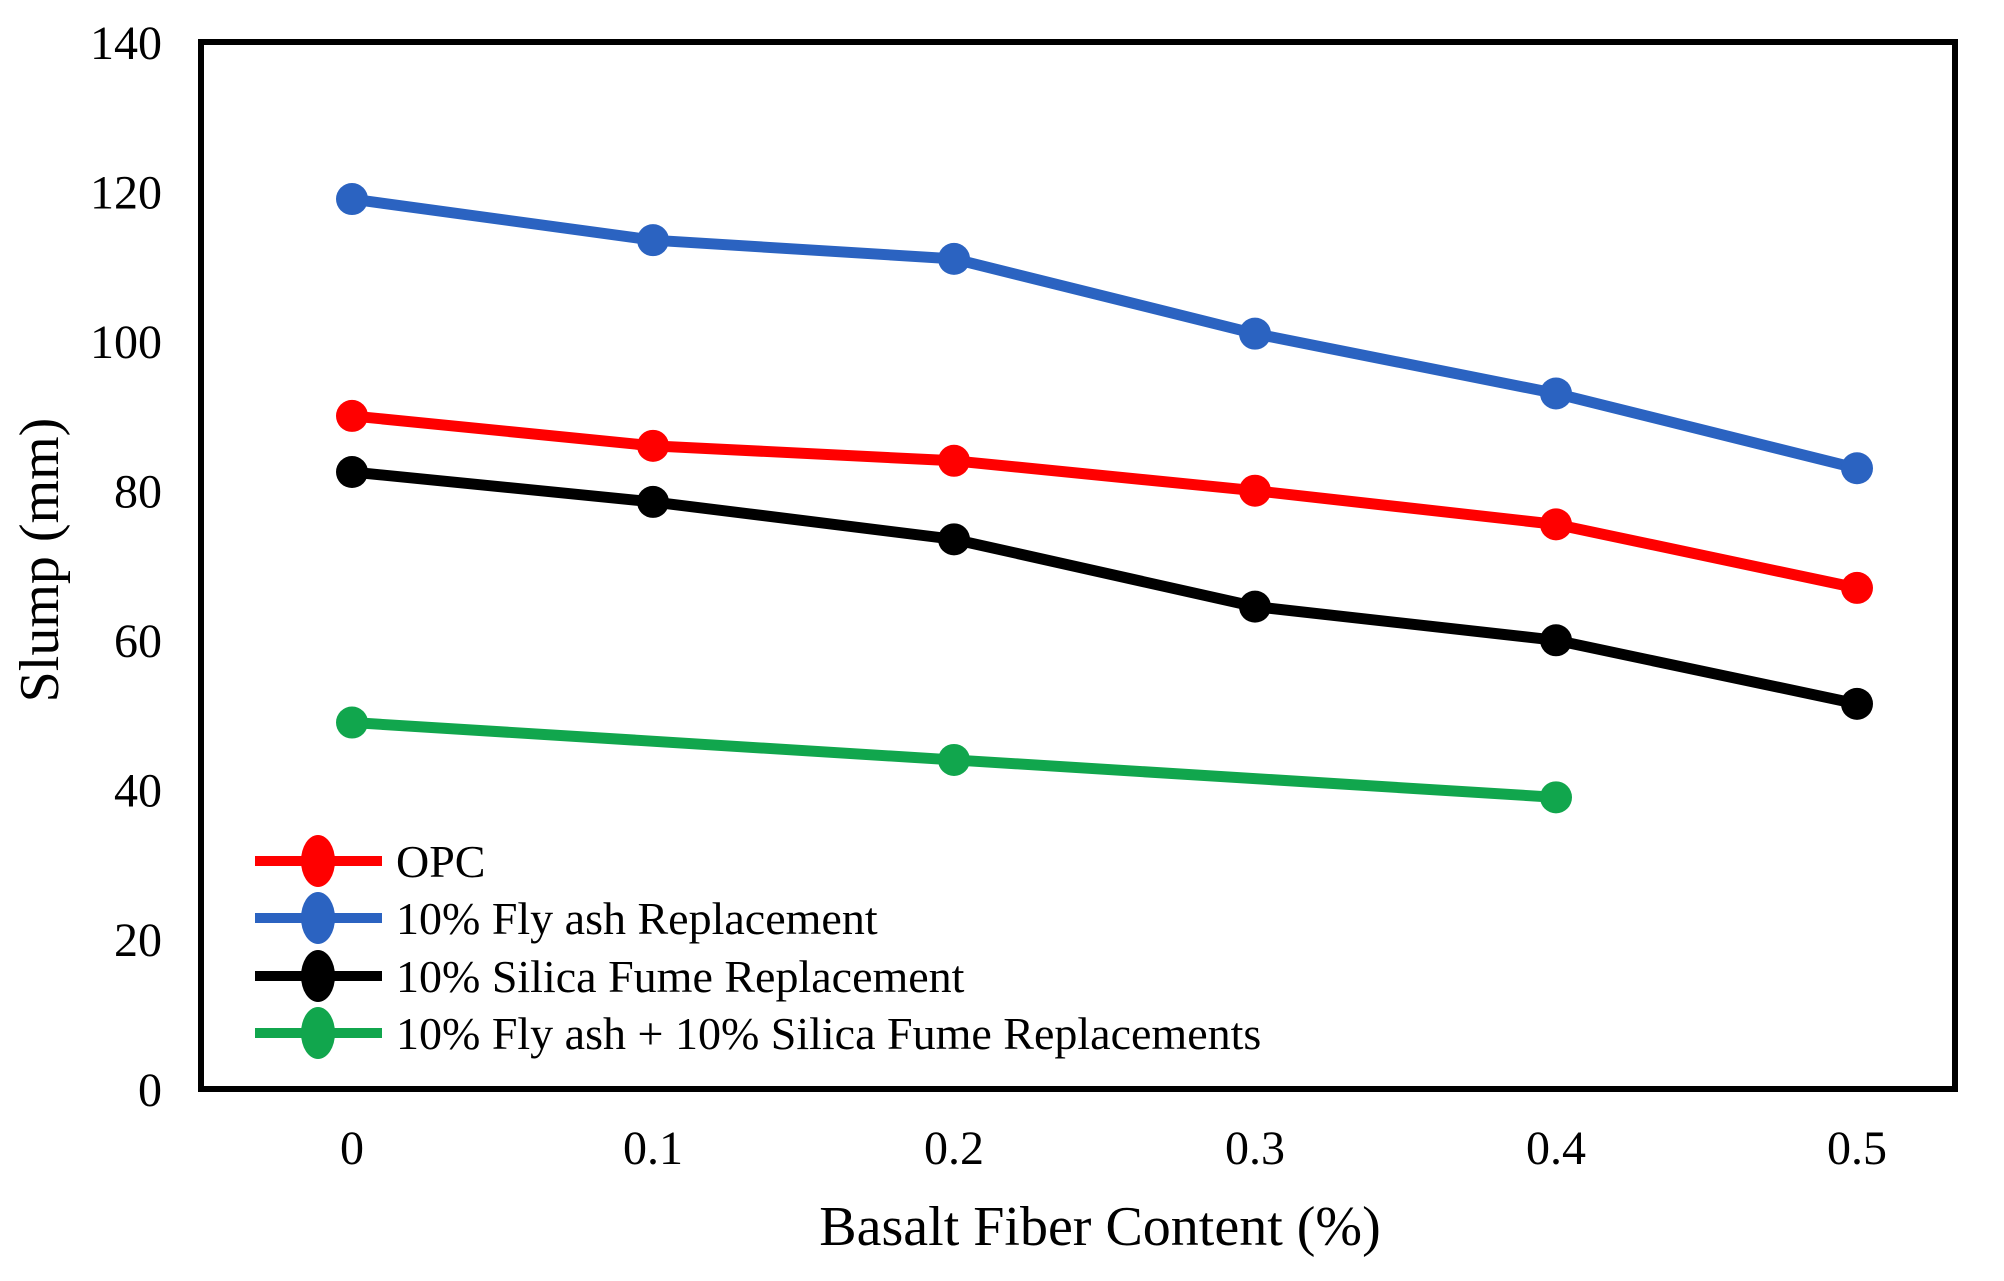 The height and width of the screenshot is (1281, 2004). I want to click on x-tick-label: 0, so click(352, 1148).